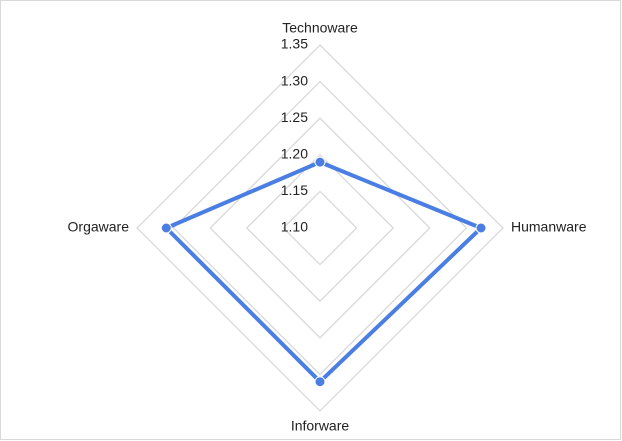  What do you see at coordinates (294, 190) in the screenshot?
I see `r-tick-label: 1.15` at bounding box center [294, 190].